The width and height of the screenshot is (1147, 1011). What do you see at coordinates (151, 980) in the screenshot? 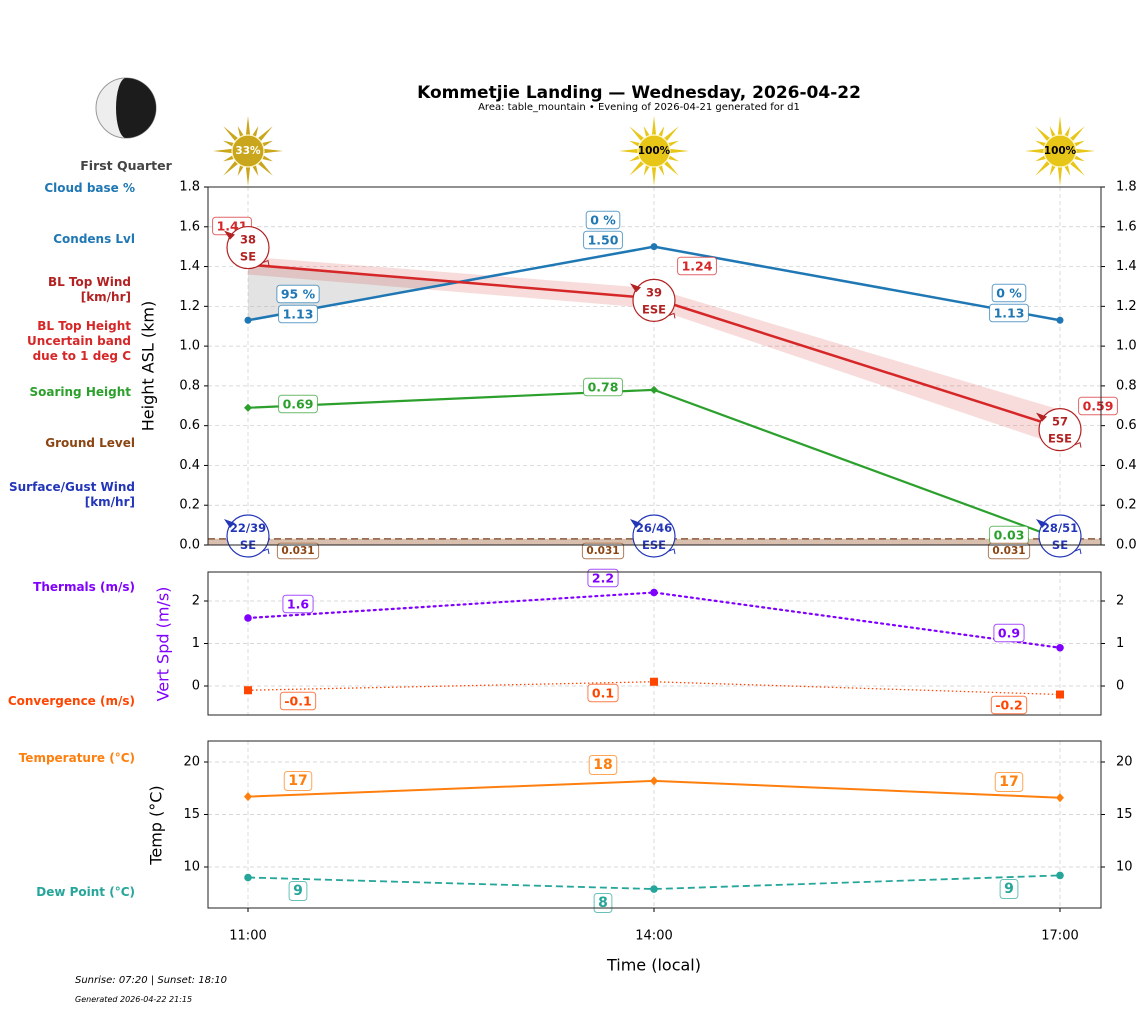
I see `sun-times: Sunrise: 07:20 | Sunset: 18:10` at bounding box center [151, 980].